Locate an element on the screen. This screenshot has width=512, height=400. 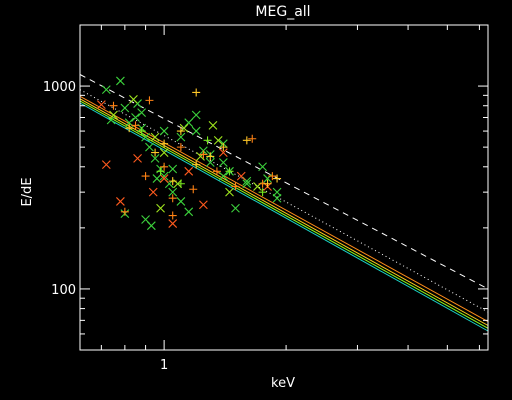
chart-title: MEG_all is located at coordinates (282, 12).